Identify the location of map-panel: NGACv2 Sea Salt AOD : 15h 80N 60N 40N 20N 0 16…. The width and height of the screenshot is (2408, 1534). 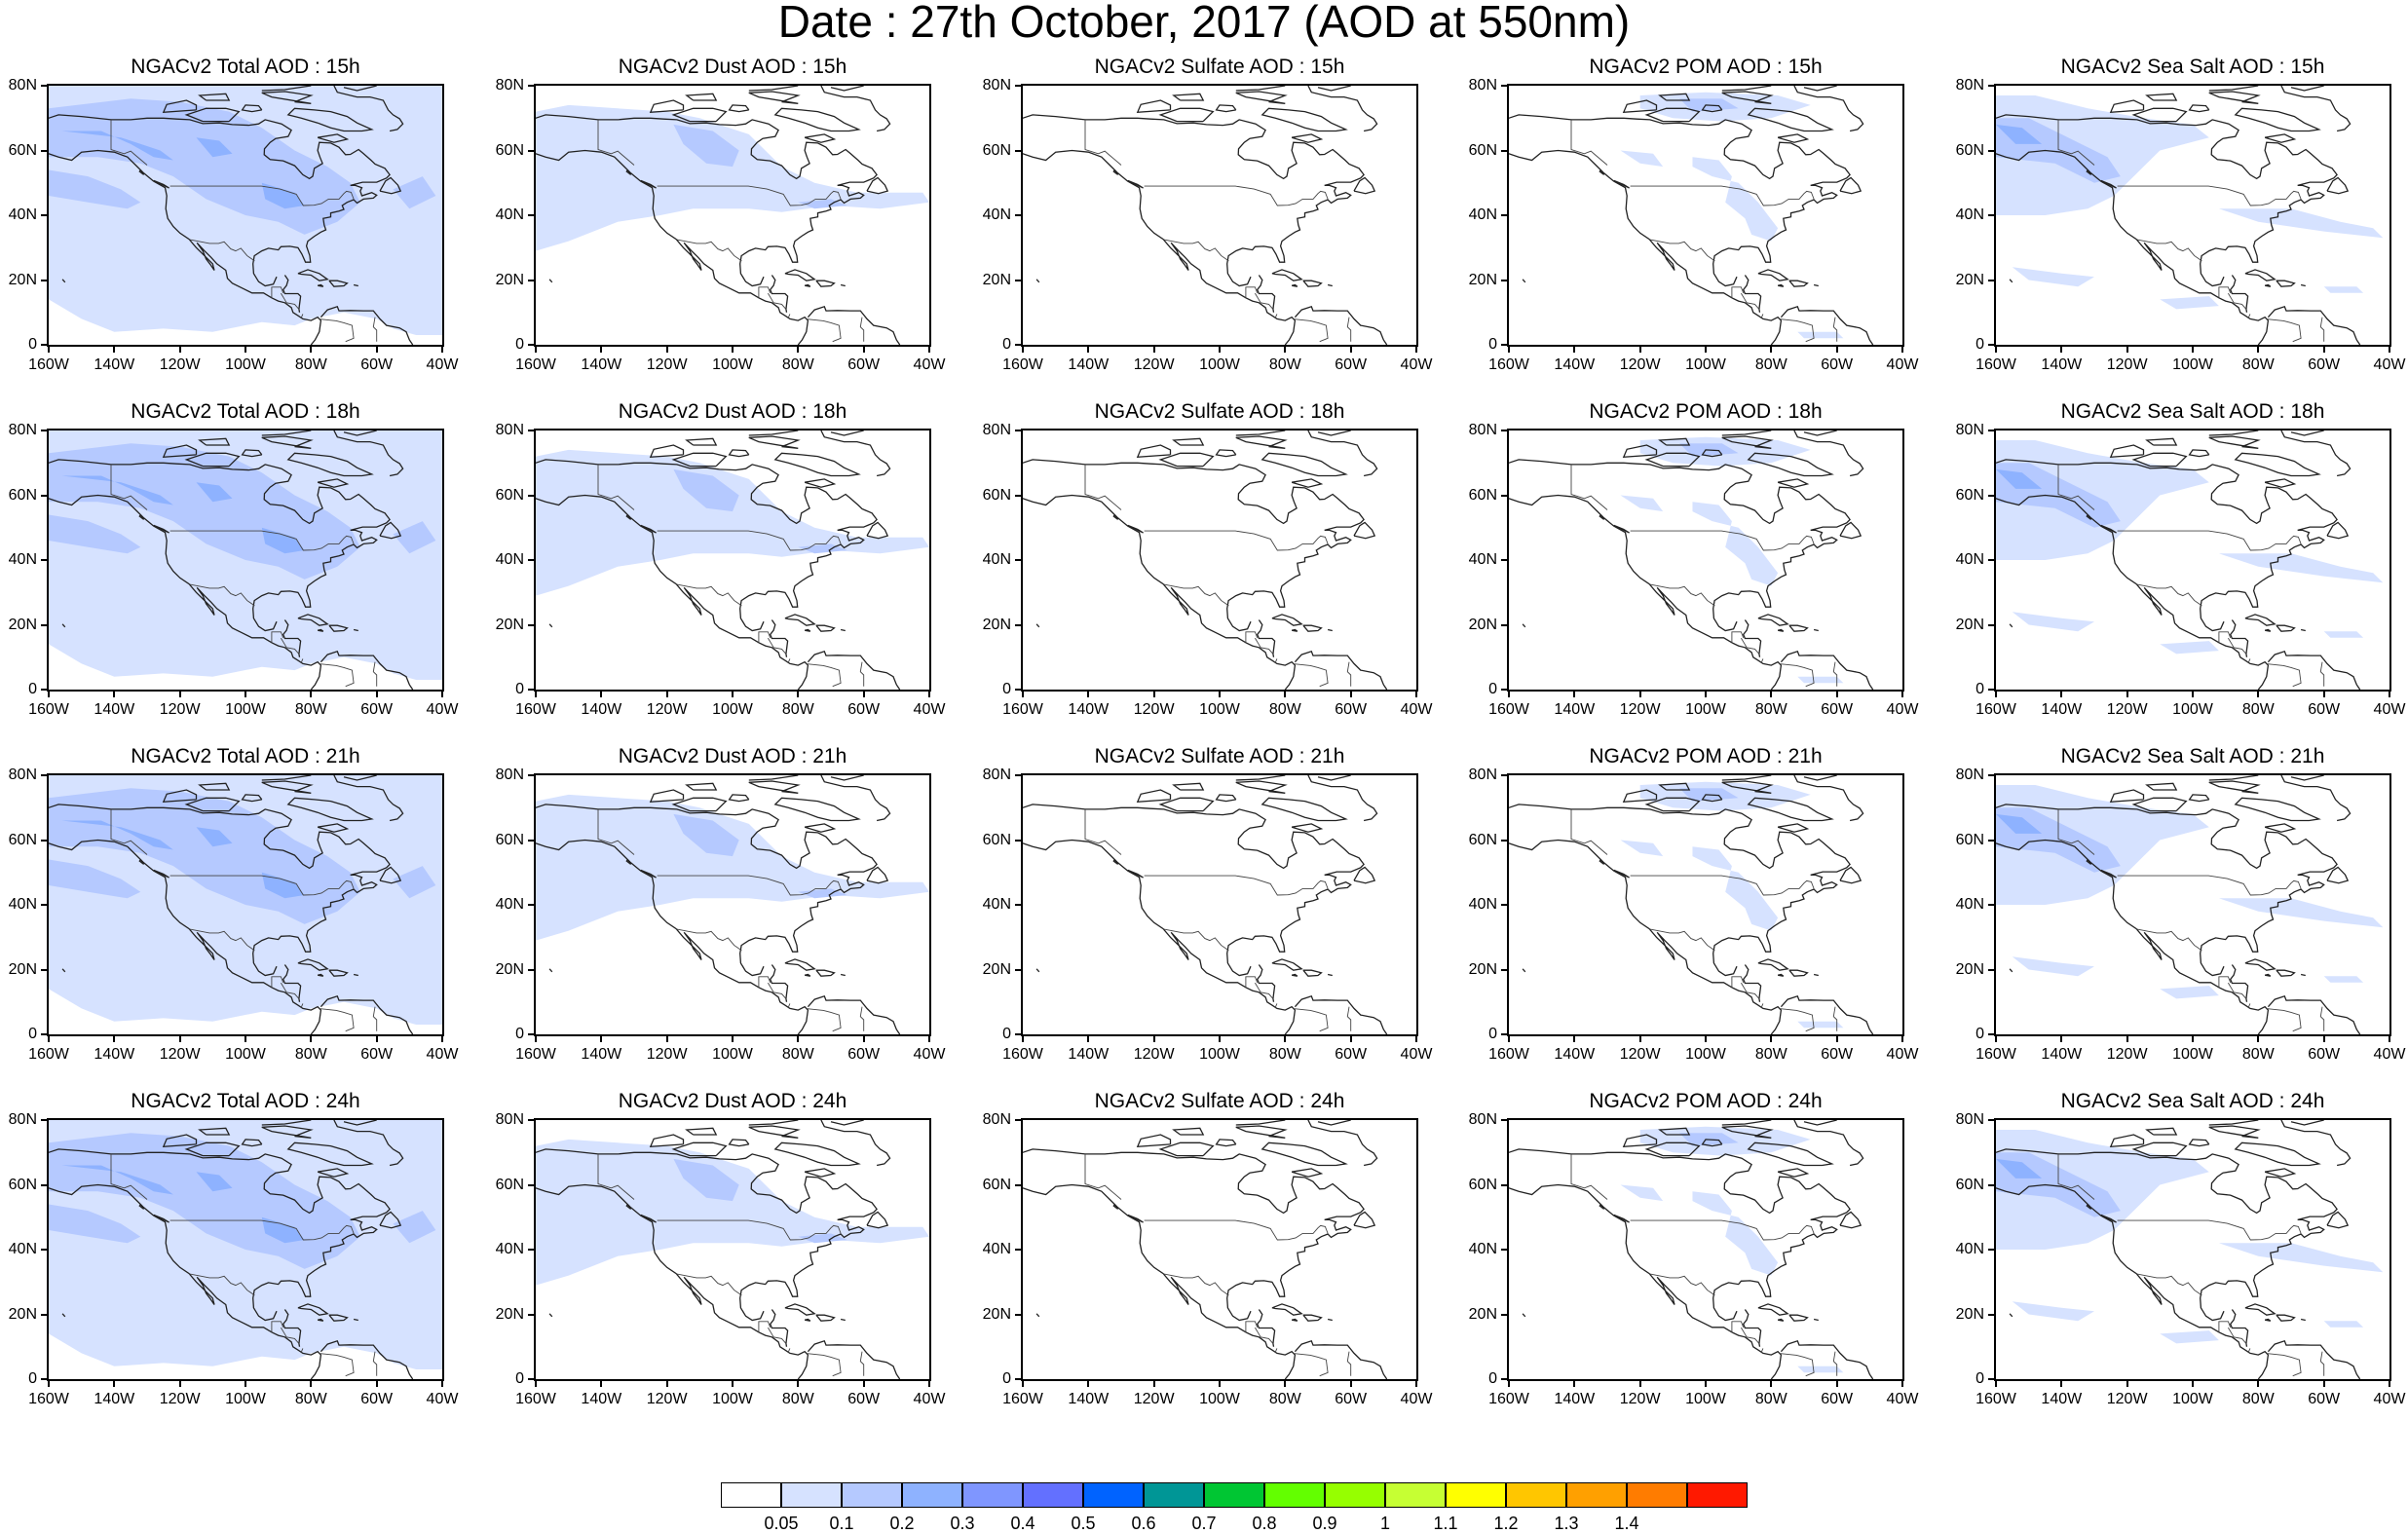
(2181, 216).